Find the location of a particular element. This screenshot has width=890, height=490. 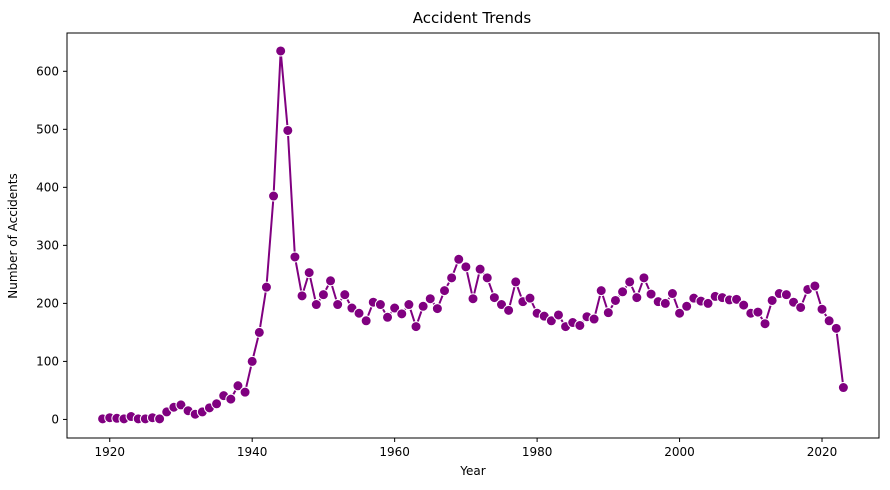

y-tick-label: 100 is located at coordinates (47, 361).